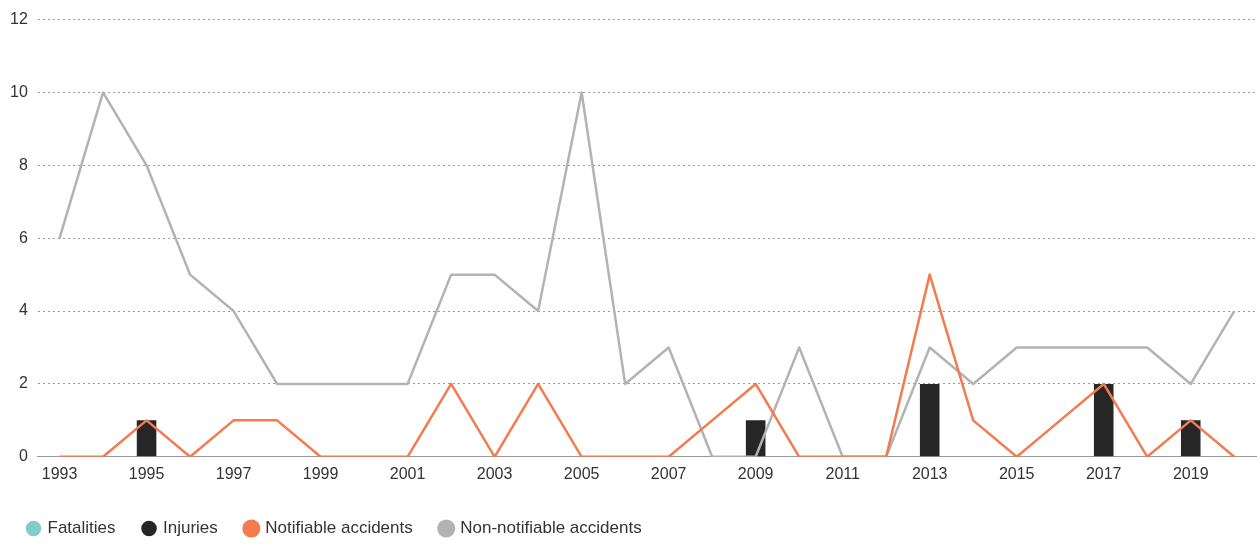  I want to click on y-tick-label: 2, so click(23, 383).